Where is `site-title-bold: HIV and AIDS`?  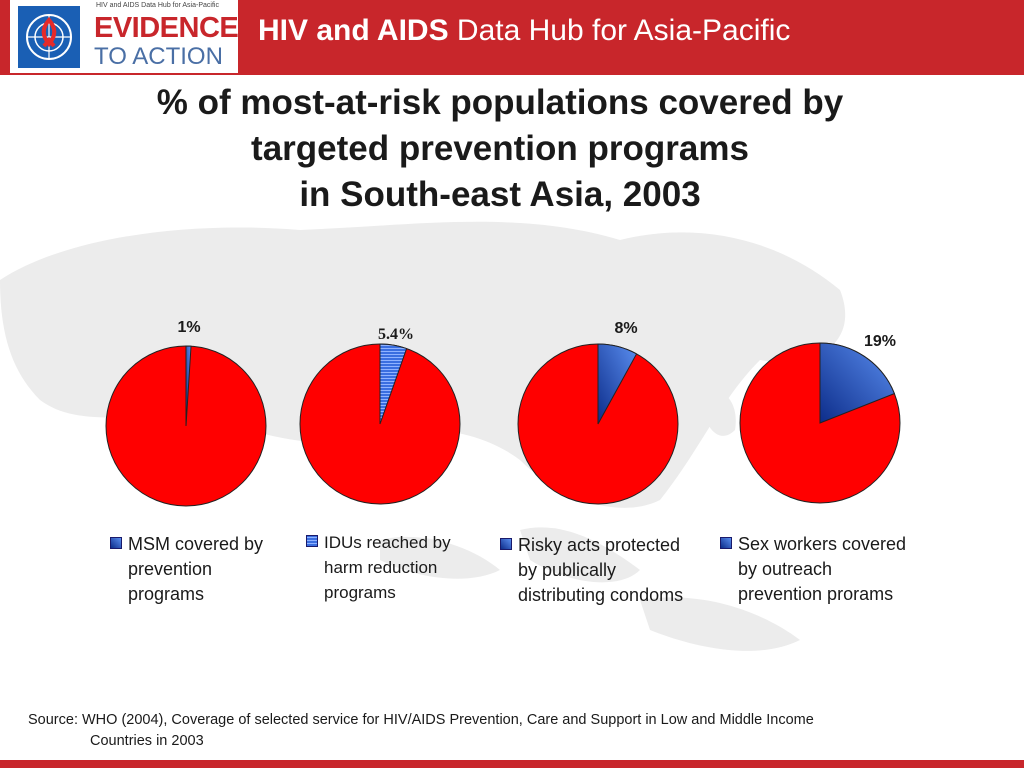
site-title-bold: HIV and AIDS is located at coordinates (353, 30).